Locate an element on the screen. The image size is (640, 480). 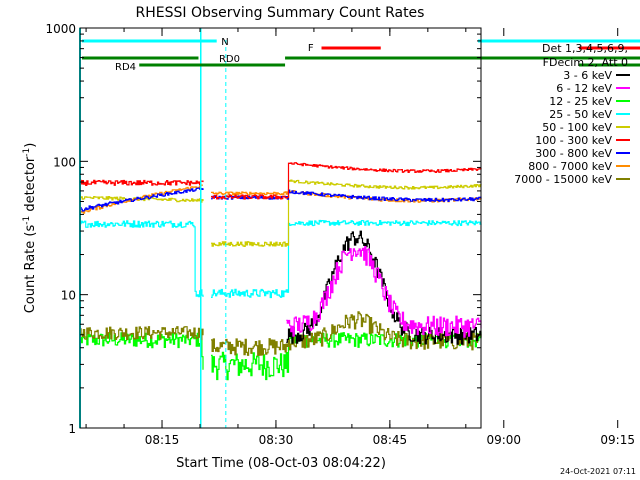
x-tick-label-4: 09:15 is located at coordinates (617, 440).